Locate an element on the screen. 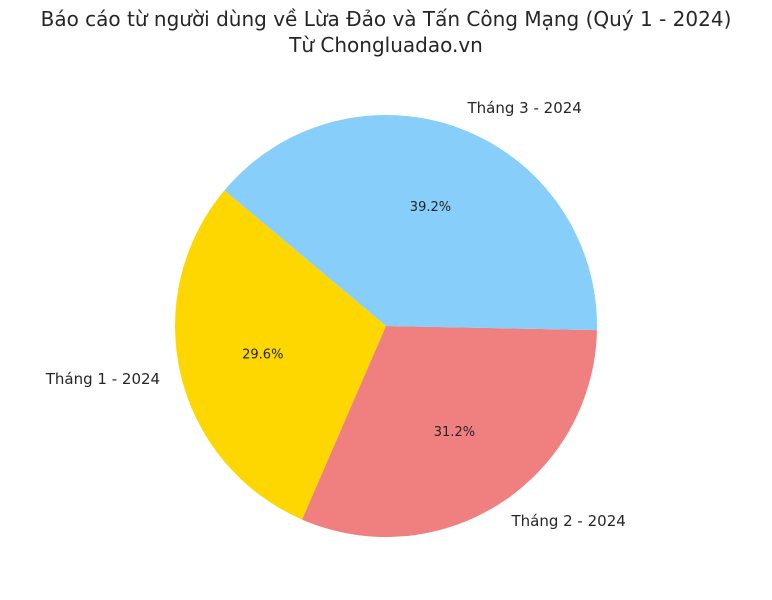 The width and height of the screenshot is (772, 600). pie-slice is located at coordinates (449, 431).